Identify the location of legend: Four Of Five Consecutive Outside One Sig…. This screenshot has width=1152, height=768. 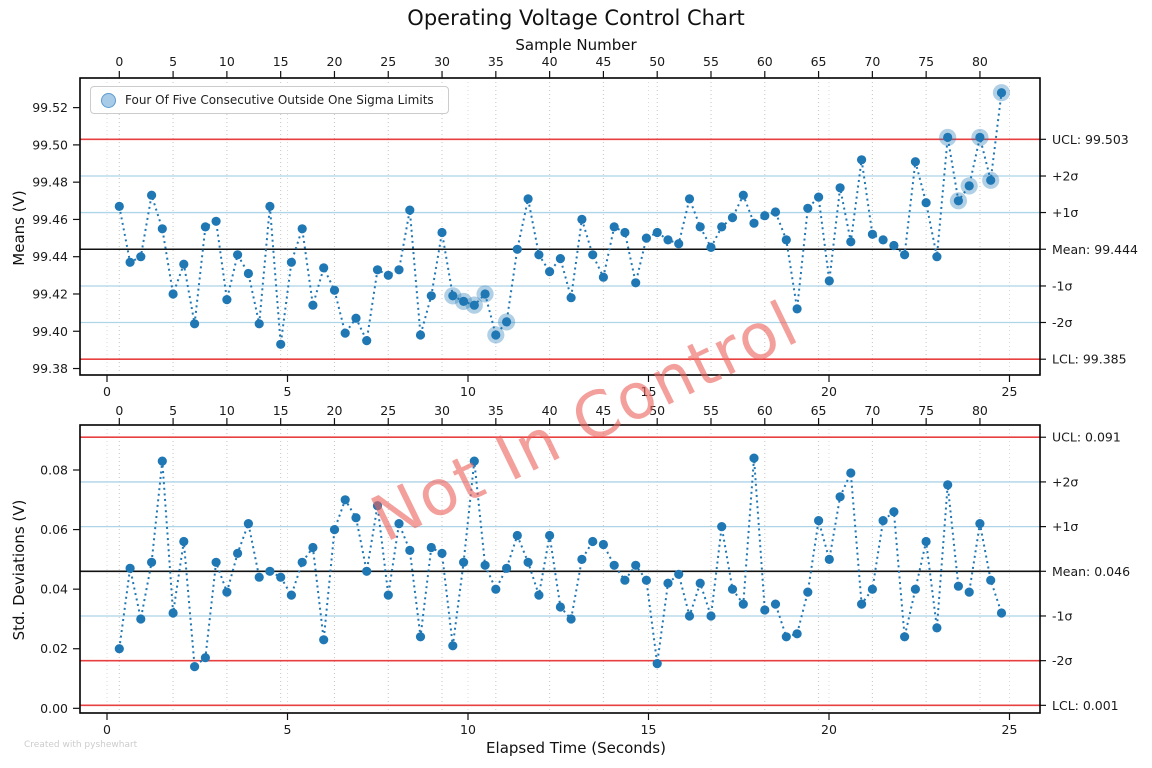
(269, 100).